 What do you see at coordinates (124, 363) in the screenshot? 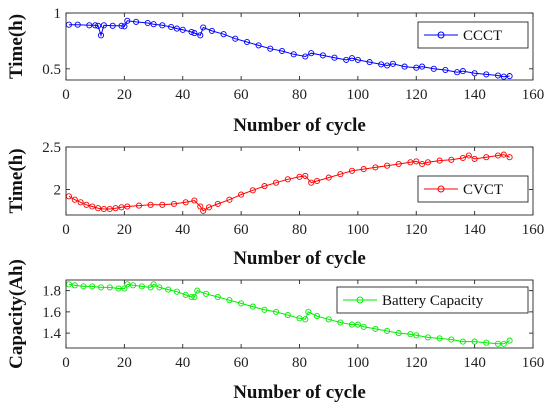
I see `x-tick-label: 20` at bounding box center [124, 363].